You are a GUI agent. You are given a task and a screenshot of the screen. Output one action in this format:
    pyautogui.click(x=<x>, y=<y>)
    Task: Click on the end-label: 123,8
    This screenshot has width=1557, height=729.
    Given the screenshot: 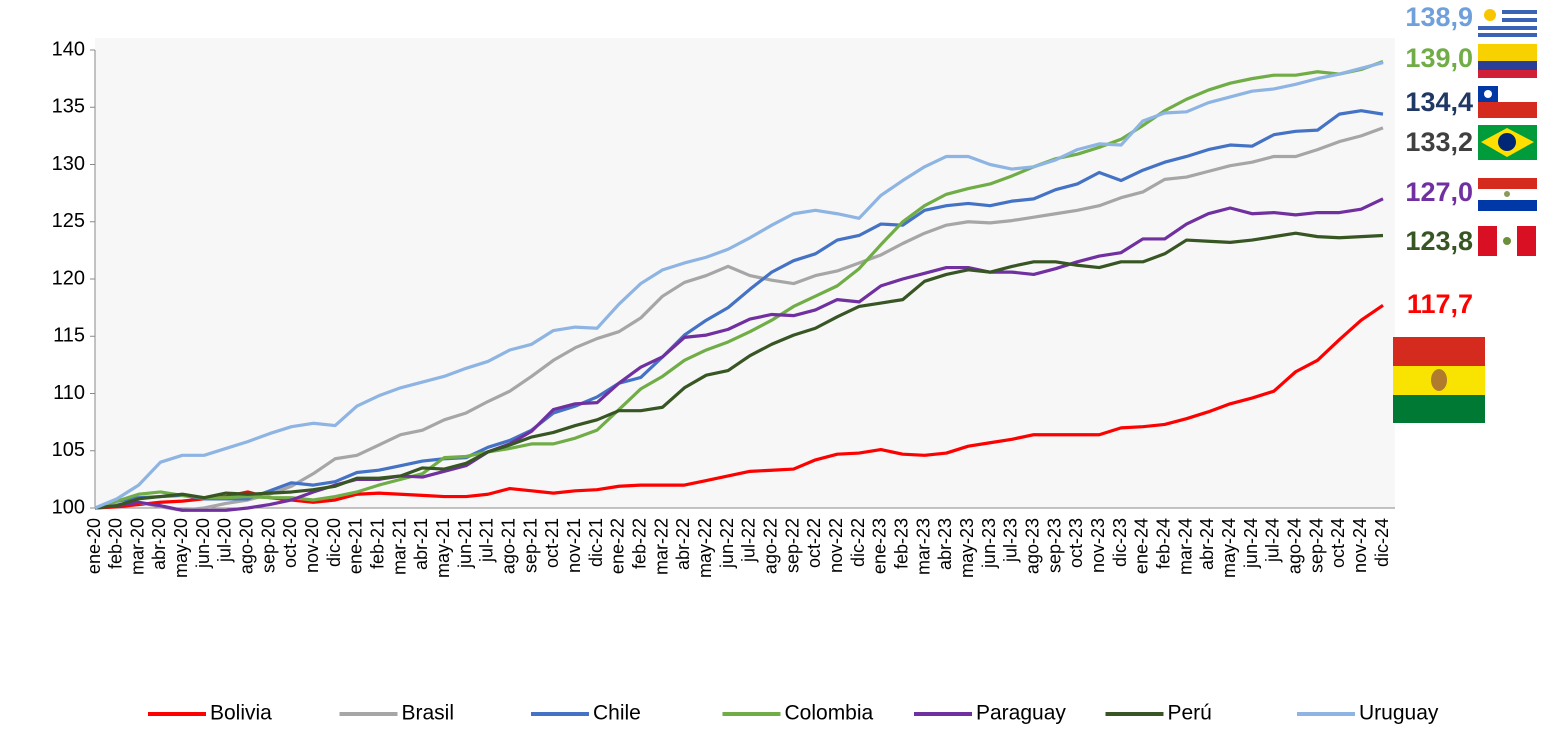 What is the action you would take?
    pyautogui.click(x=1439, y=241)
    